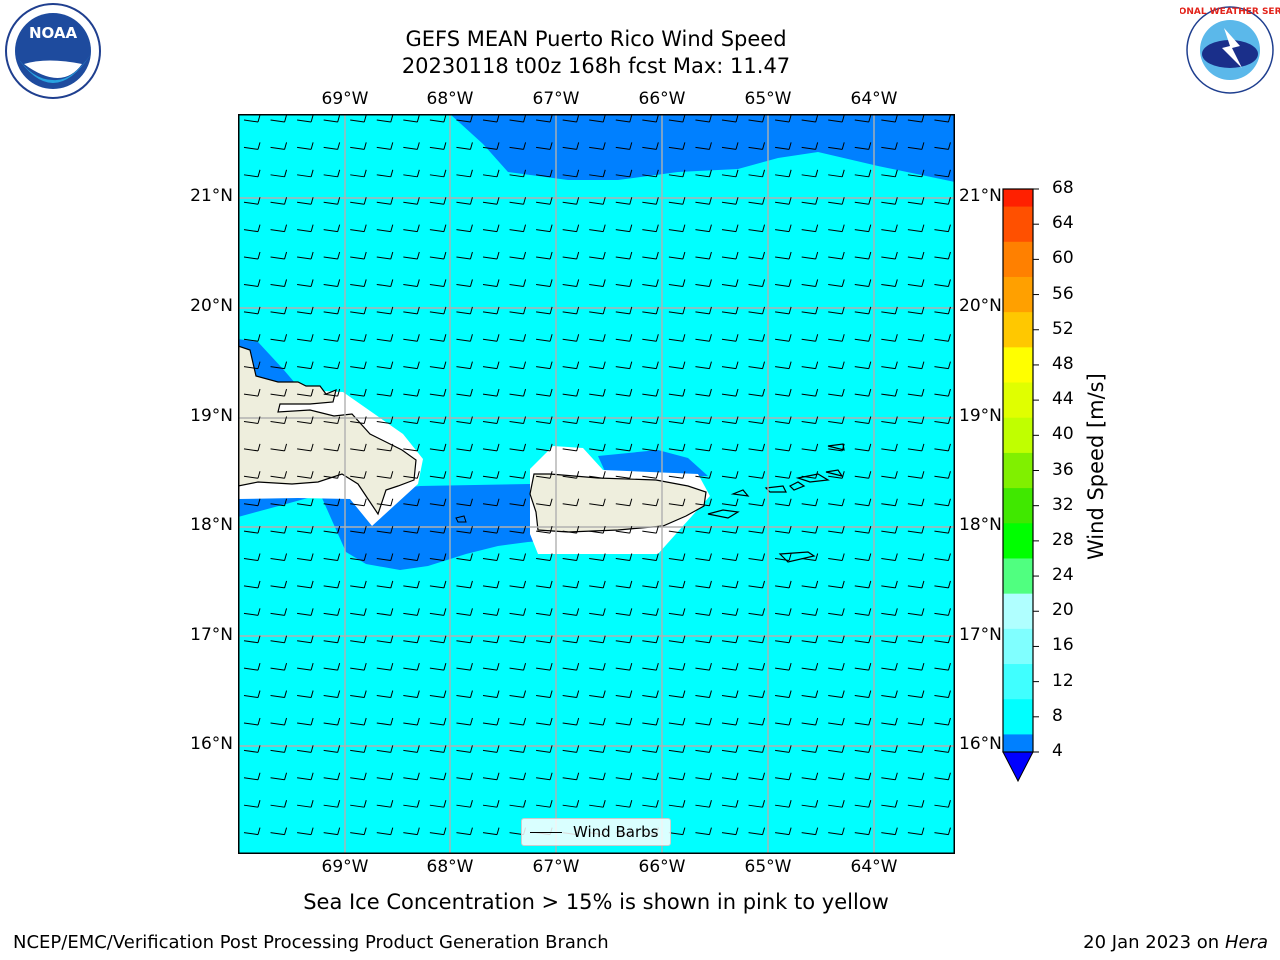  What do you see at coordinates (596, 832) in the screenshot?
I see `map-legend: Wind Barbs` at bounding box center [596, 832].